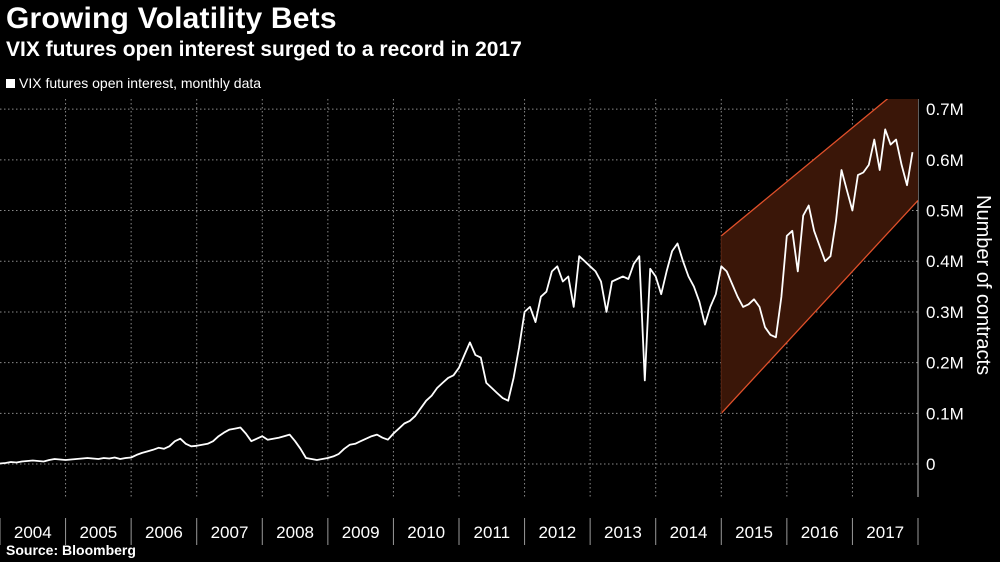 This screenshot has width=1000, height=562. Describe the element at coordinates (557, 532) in the screenshot. I see `x-tick-label: 2012` at that location.